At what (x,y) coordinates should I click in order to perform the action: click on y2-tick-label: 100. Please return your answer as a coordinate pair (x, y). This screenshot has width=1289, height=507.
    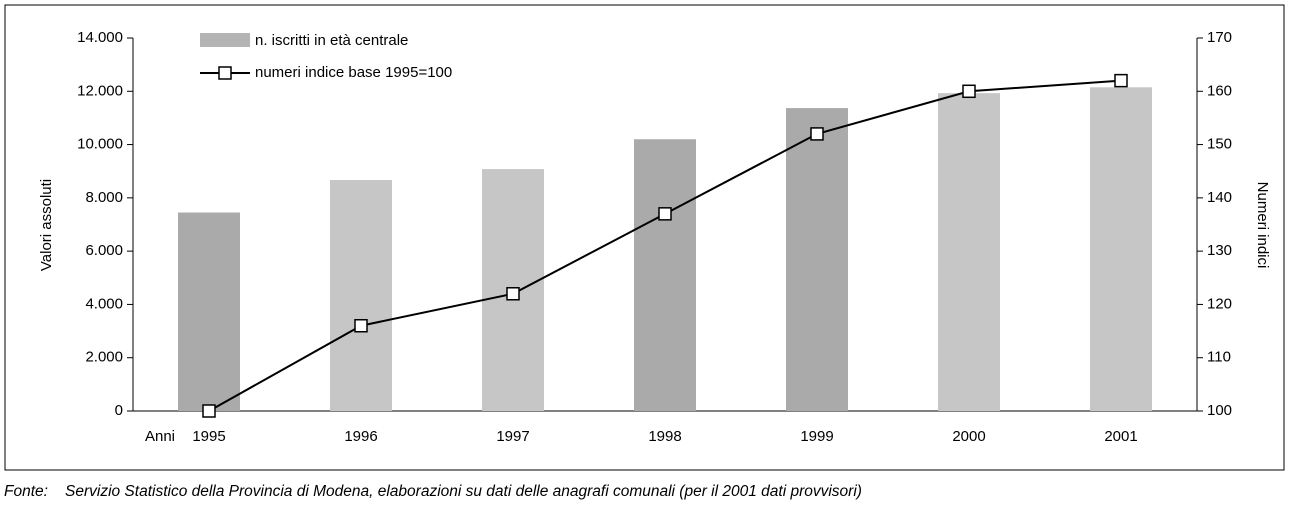
    Looking at the image, I should click on (1219, 410).